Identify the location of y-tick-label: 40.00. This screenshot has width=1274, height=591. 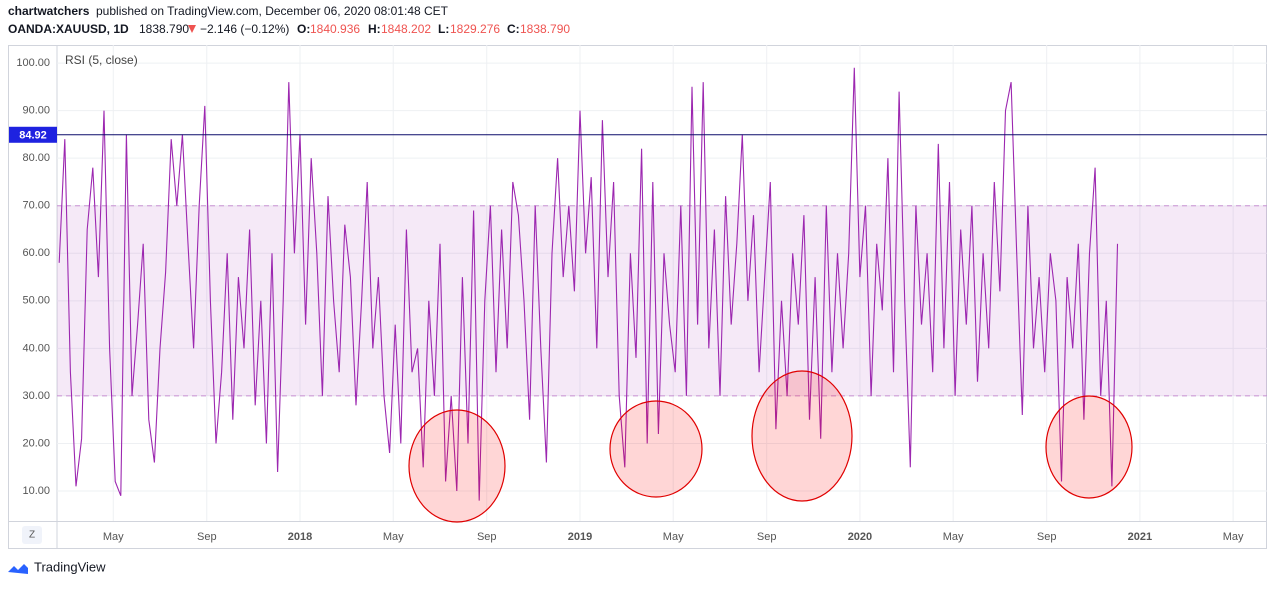
(36, 348).